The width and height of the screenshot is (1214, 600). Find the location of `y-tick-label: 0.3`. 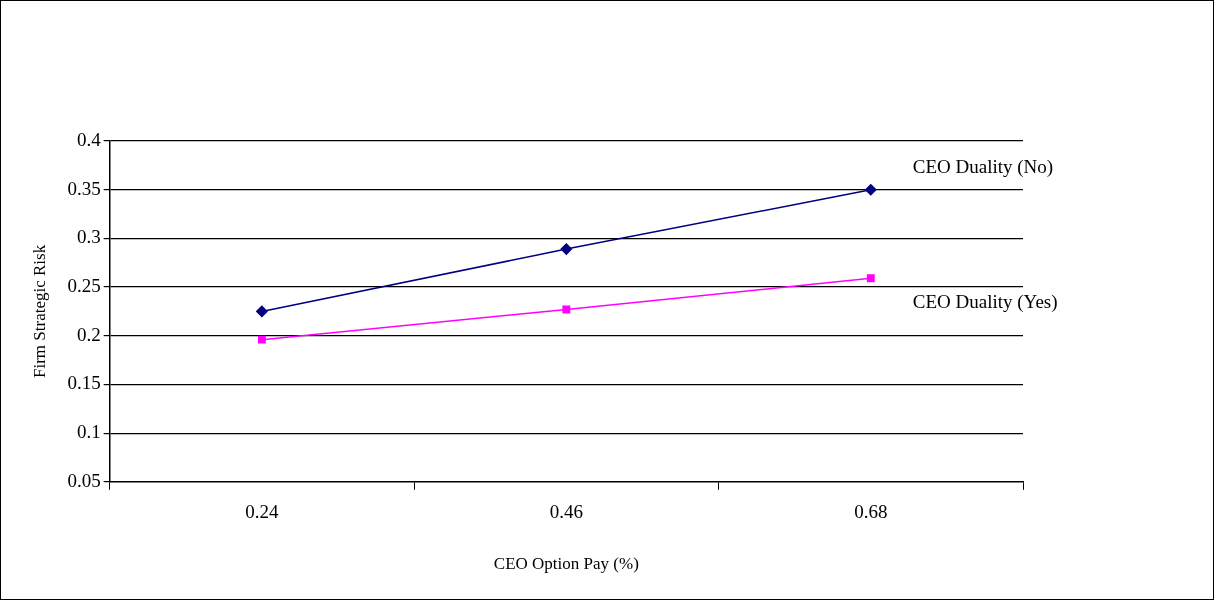

y-tick-label: 0.3 is located at coordinates (88, 237).